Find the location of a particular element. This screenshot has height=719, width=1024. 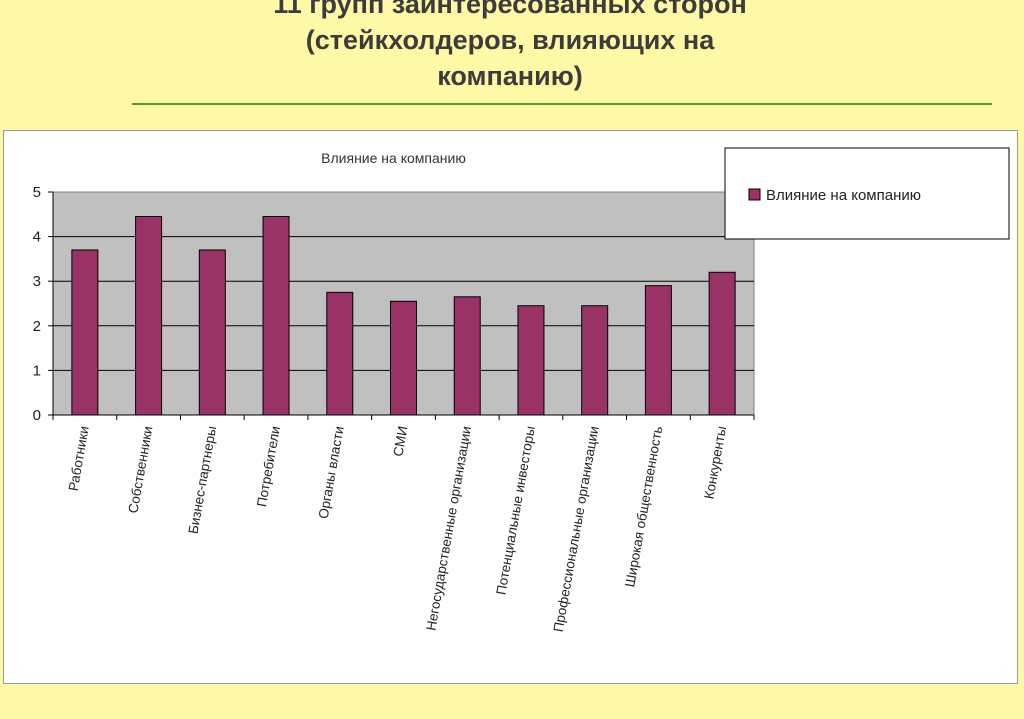

legend-swatch is located at coordinates (754, 194).